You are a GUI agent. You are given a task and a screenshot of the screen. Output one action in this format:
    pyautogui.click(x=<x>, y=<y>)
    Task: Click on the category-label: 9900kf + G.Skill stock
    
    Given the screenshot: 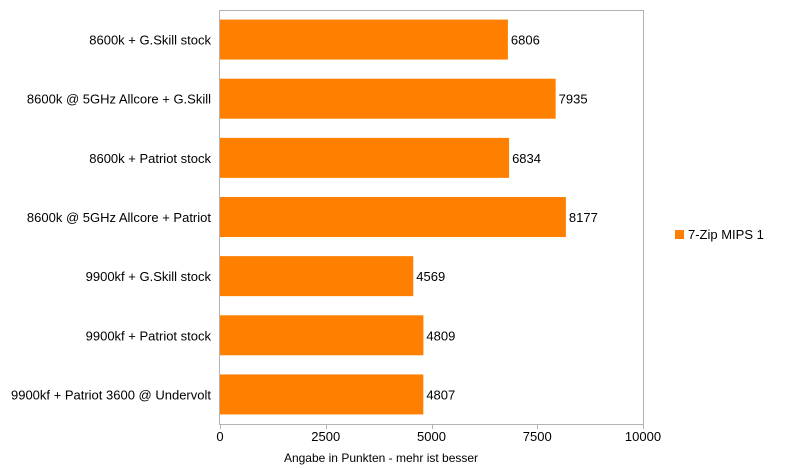 What is the action you would take?
    pyautogui.click(x=149, y=276)
    